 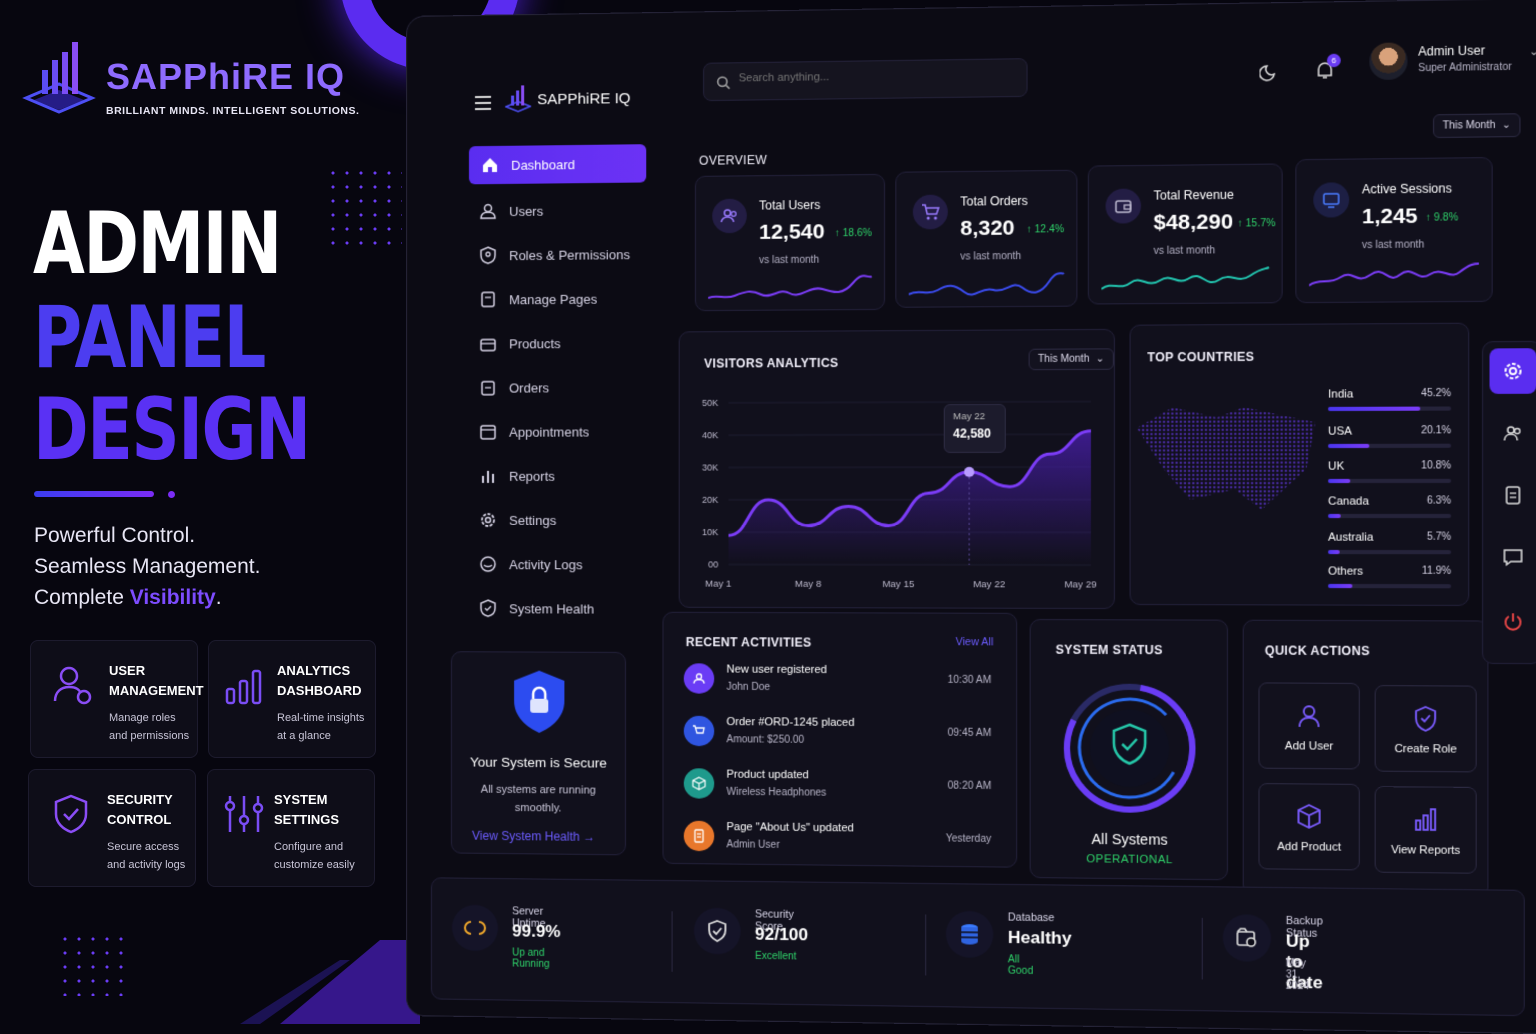 I want to click on user-role: Super Administrator, so click(x=1465, y=68).